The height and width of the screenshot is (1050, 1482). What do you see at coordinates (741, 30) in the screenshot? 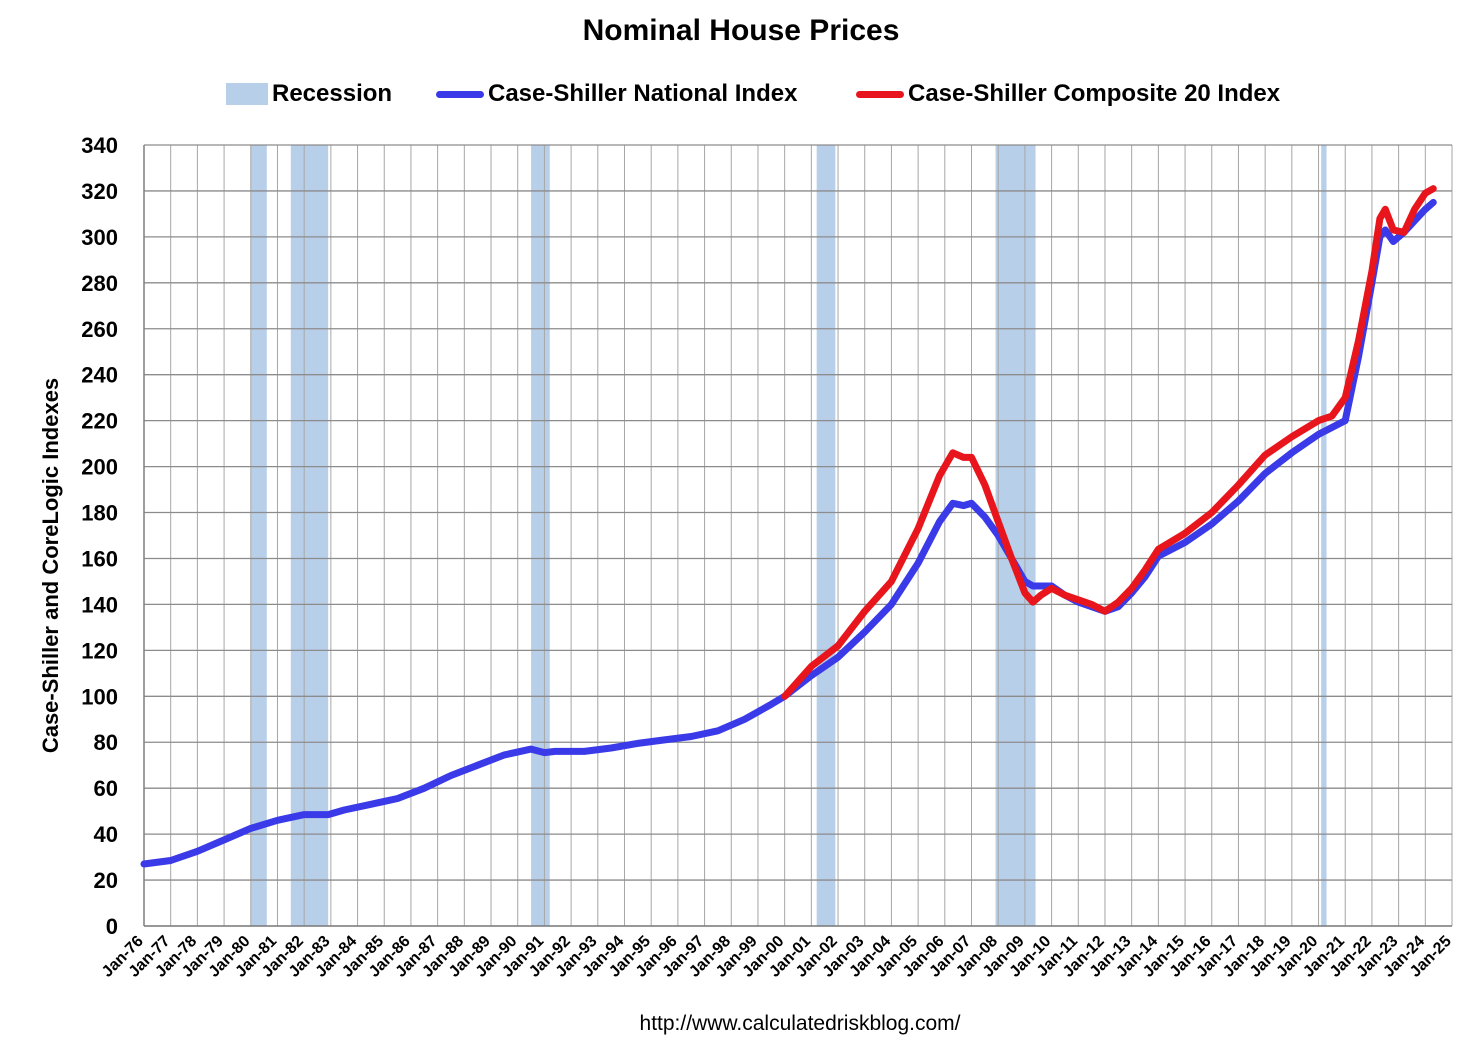
I see `chart-title: Nominal House Prices` at bounding box center [741, 30].